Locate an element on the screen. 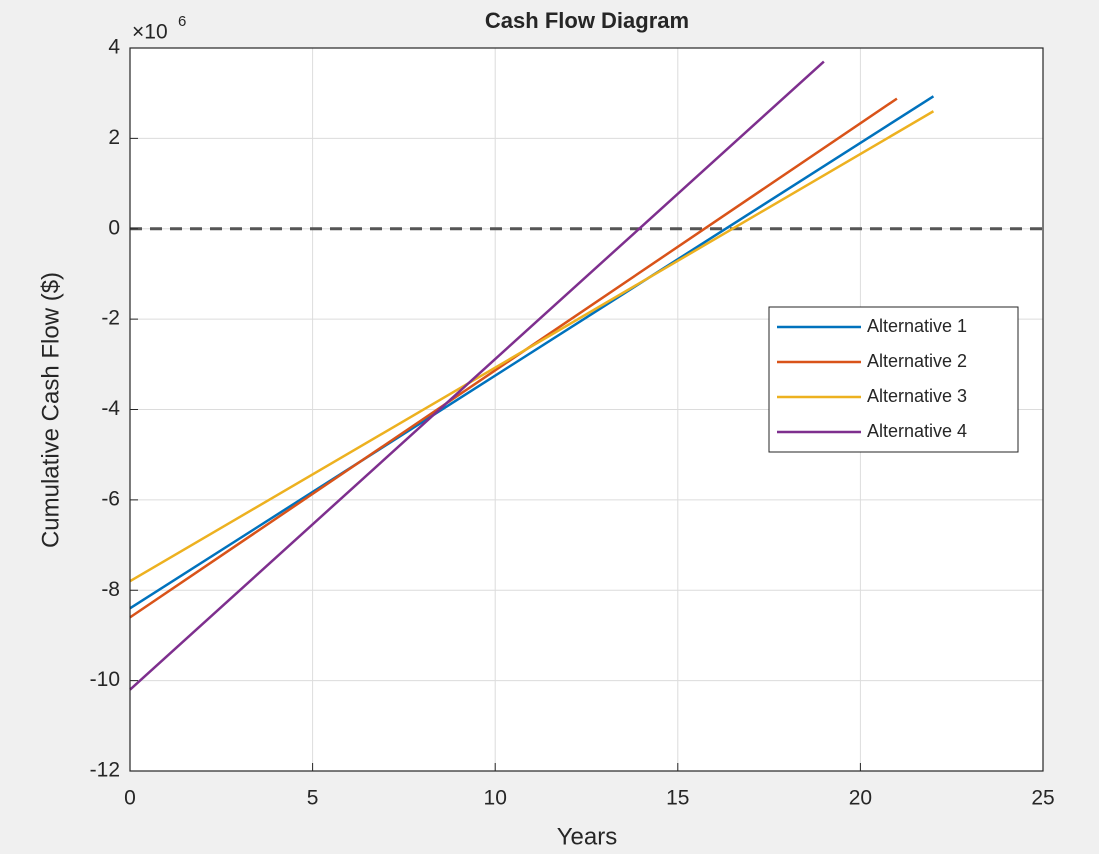 The image size is (1099, 854). y-tick-label: 4 is located at coordinates (114, 47).